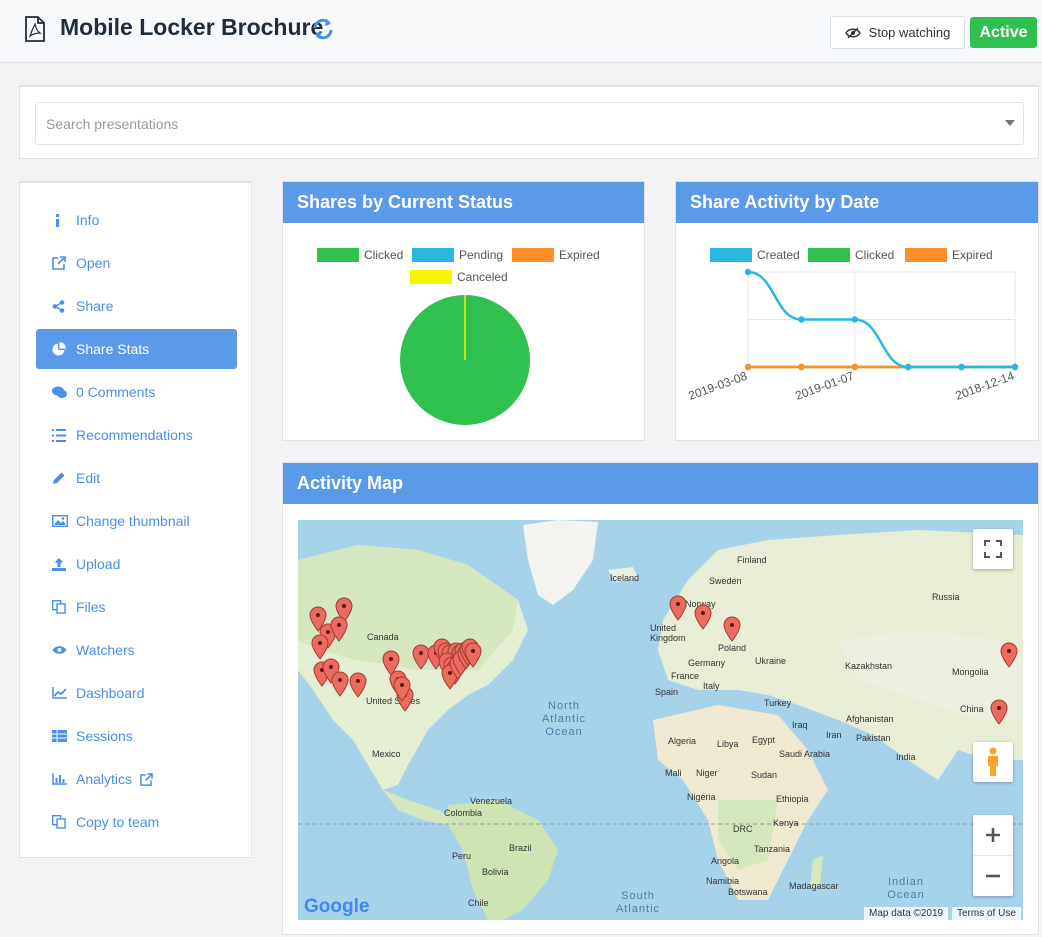  What do you see at coordinates (136, 650) in the screenshot?
I see `sidebar-item-watchers: Watchers` at bounding box center [136, 650].